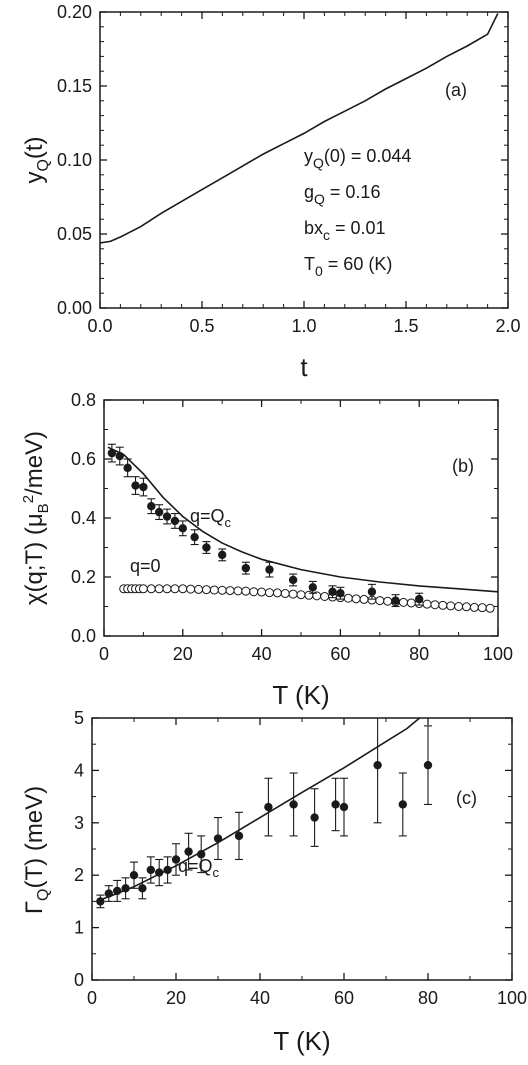 The image size is (528, 1065). I want to click on panel-c-x-axis-label: T (K), so click(301, 1041).